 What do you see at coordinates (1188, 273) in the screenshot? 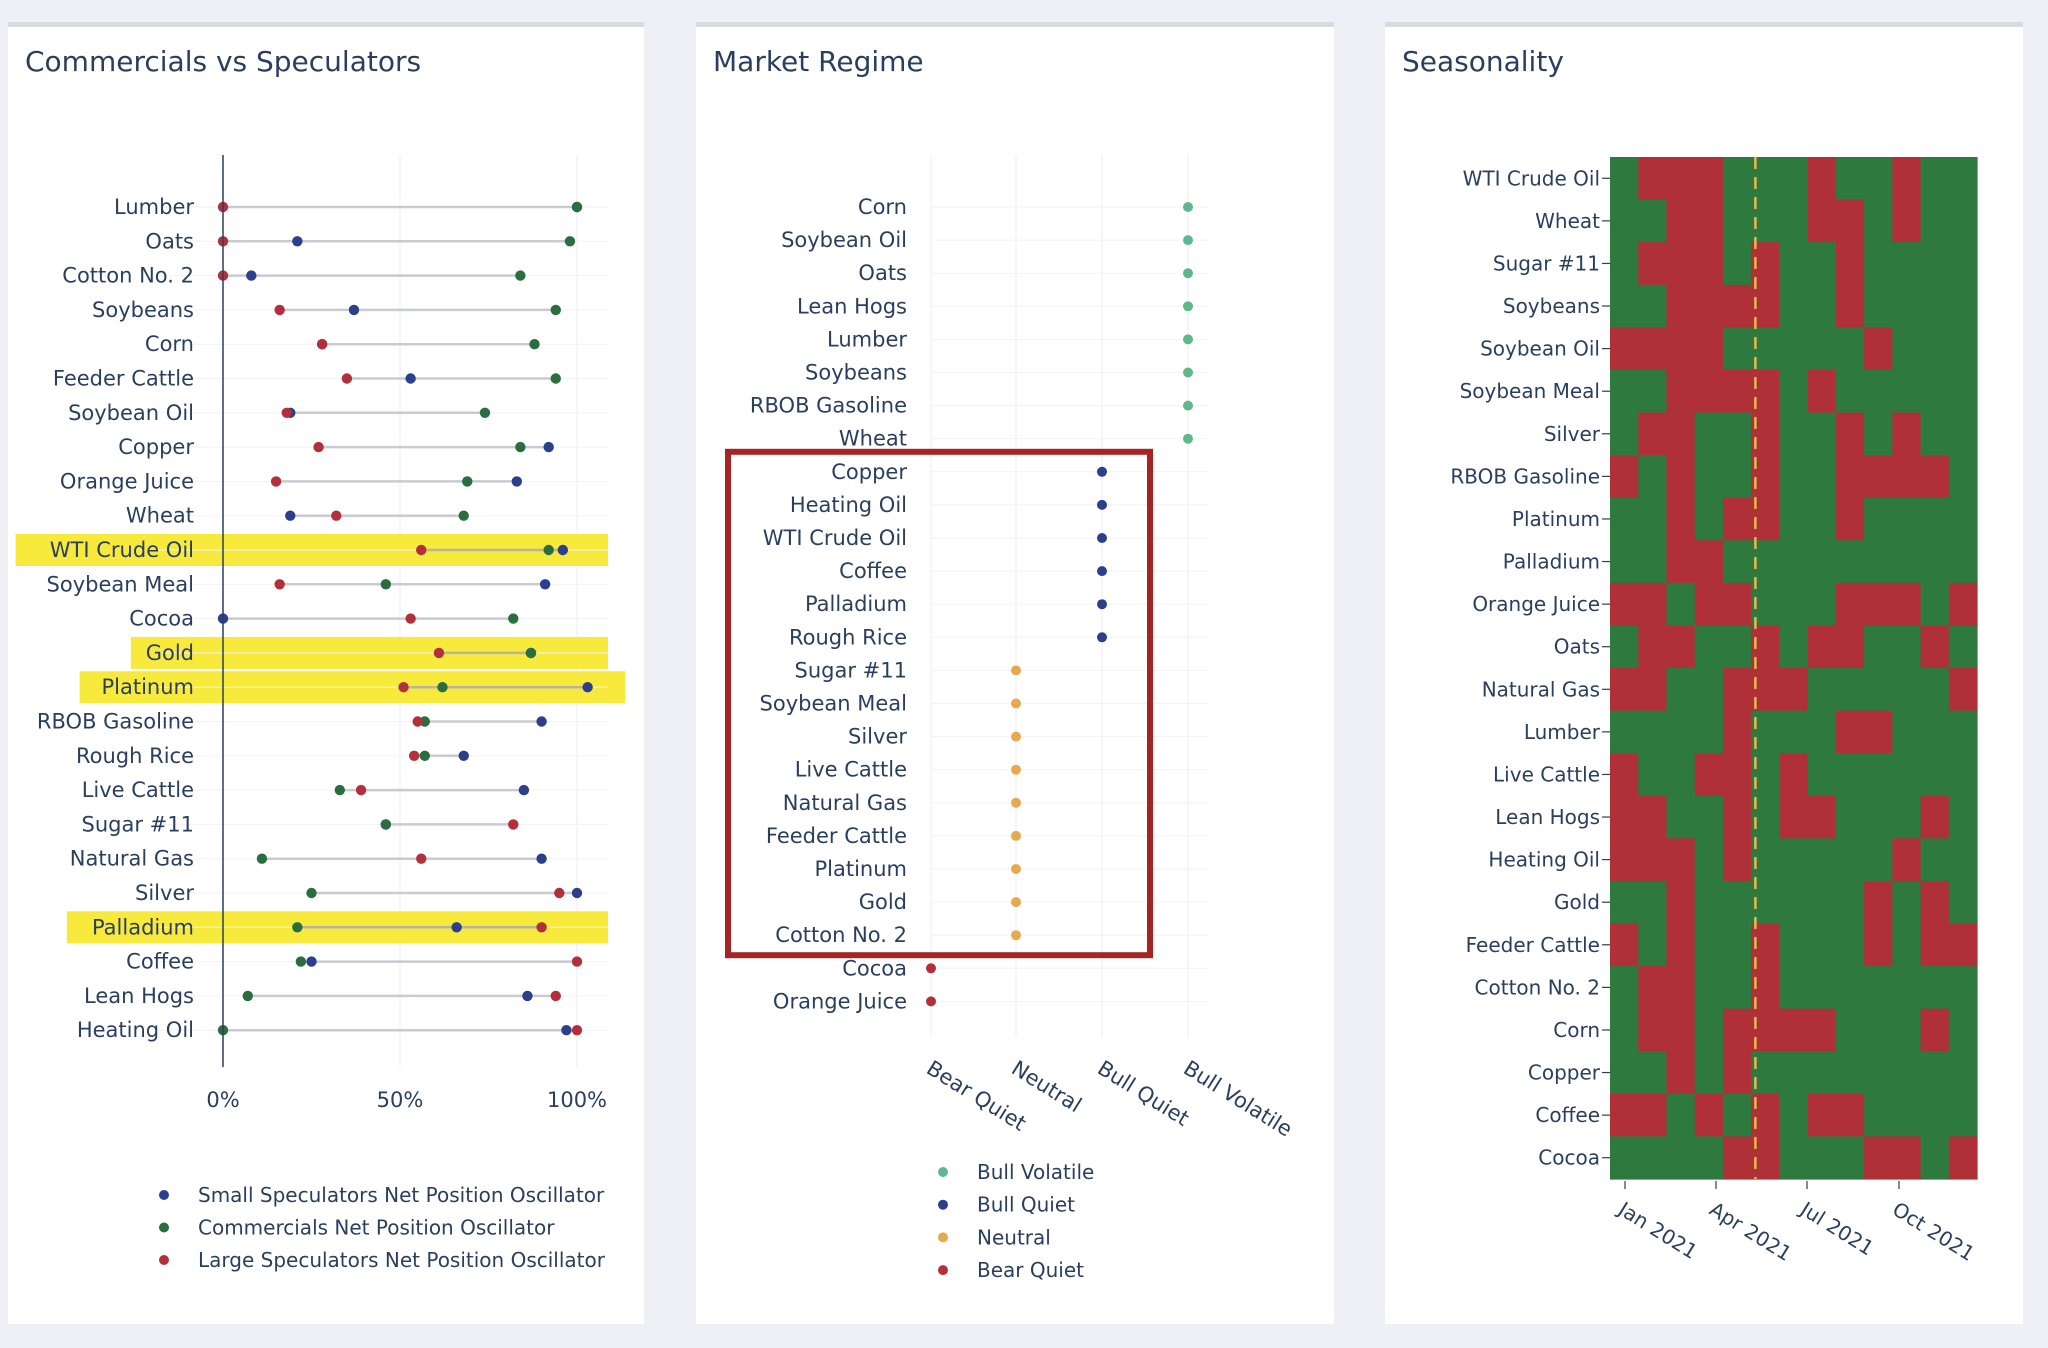
I see `regime-dot-bull-volatile` at bounding box center [1188, 273].